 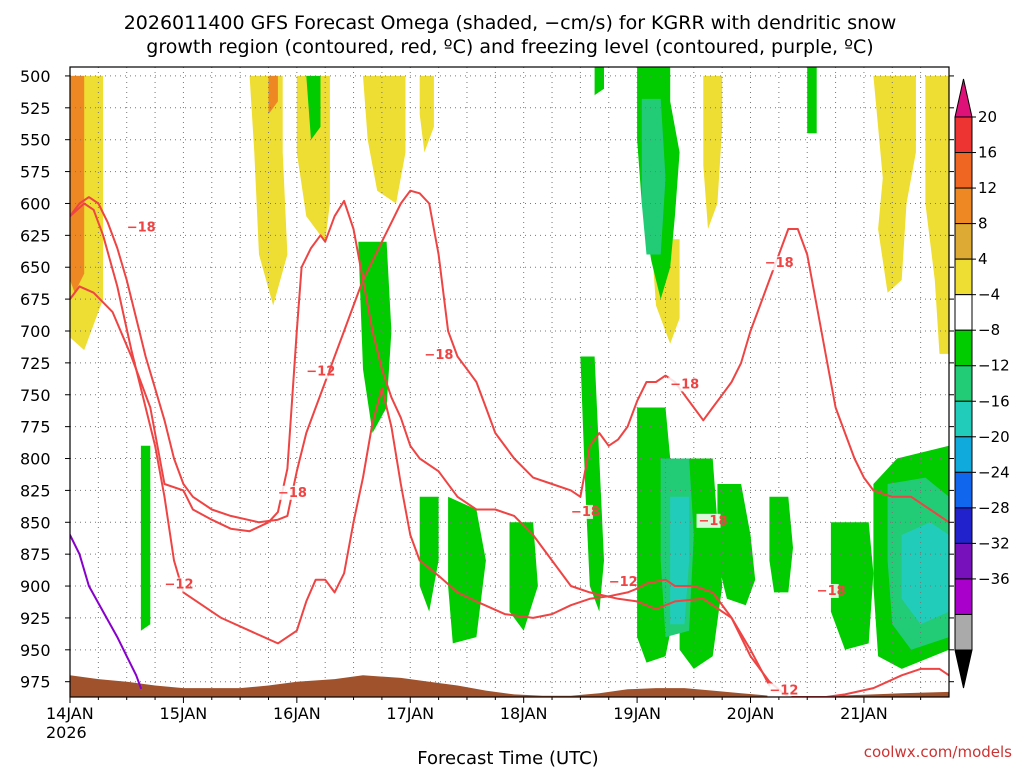 I want to click on colorbar-bottom-triangle, so click(x=963, y=669).